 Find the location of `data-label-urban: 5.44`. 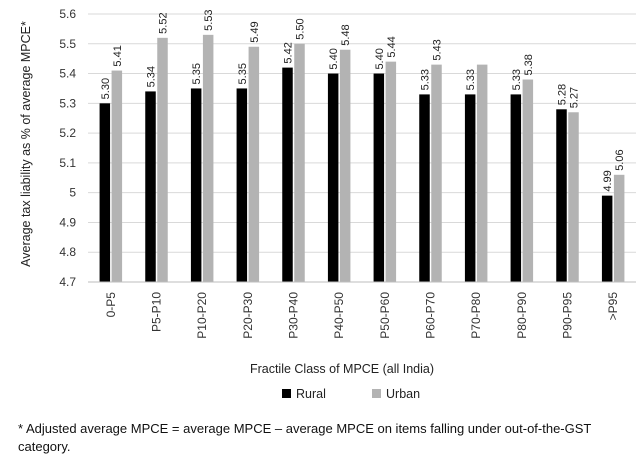

data-label-urban: 5.44 is located at coordinates (392, 46).